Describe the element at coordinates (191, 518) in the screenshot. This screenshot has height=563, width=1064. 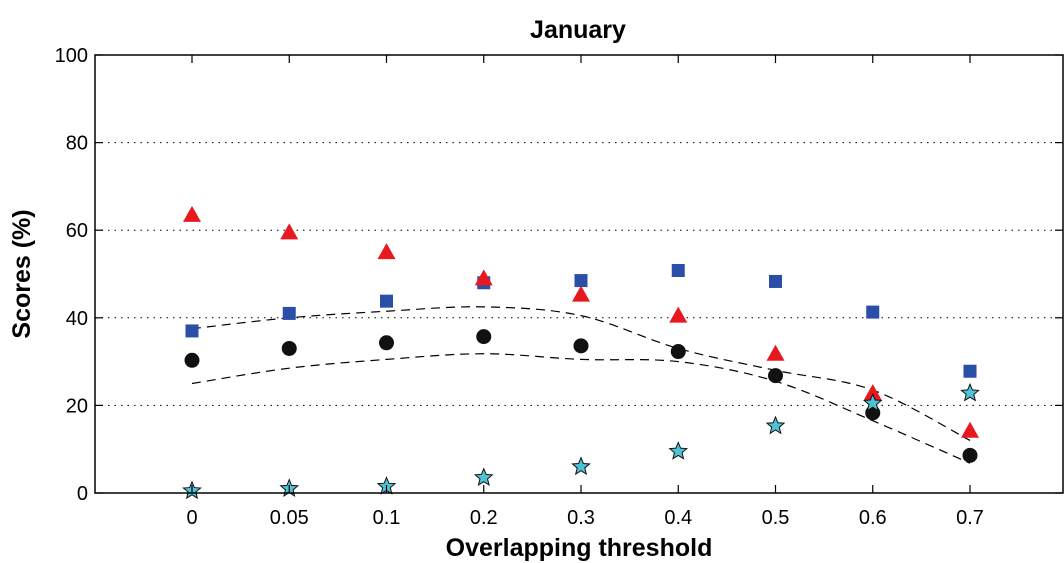
I see `x-tick-label: 0` at that location.